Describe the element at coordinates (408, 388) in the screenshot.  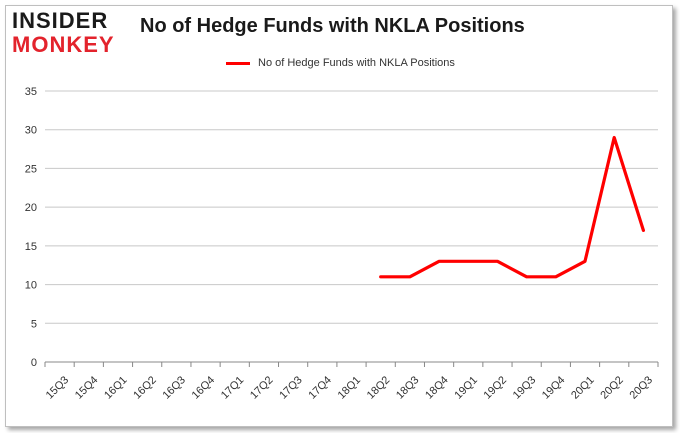
I see `x-tick-label: 18Q3` at that location.